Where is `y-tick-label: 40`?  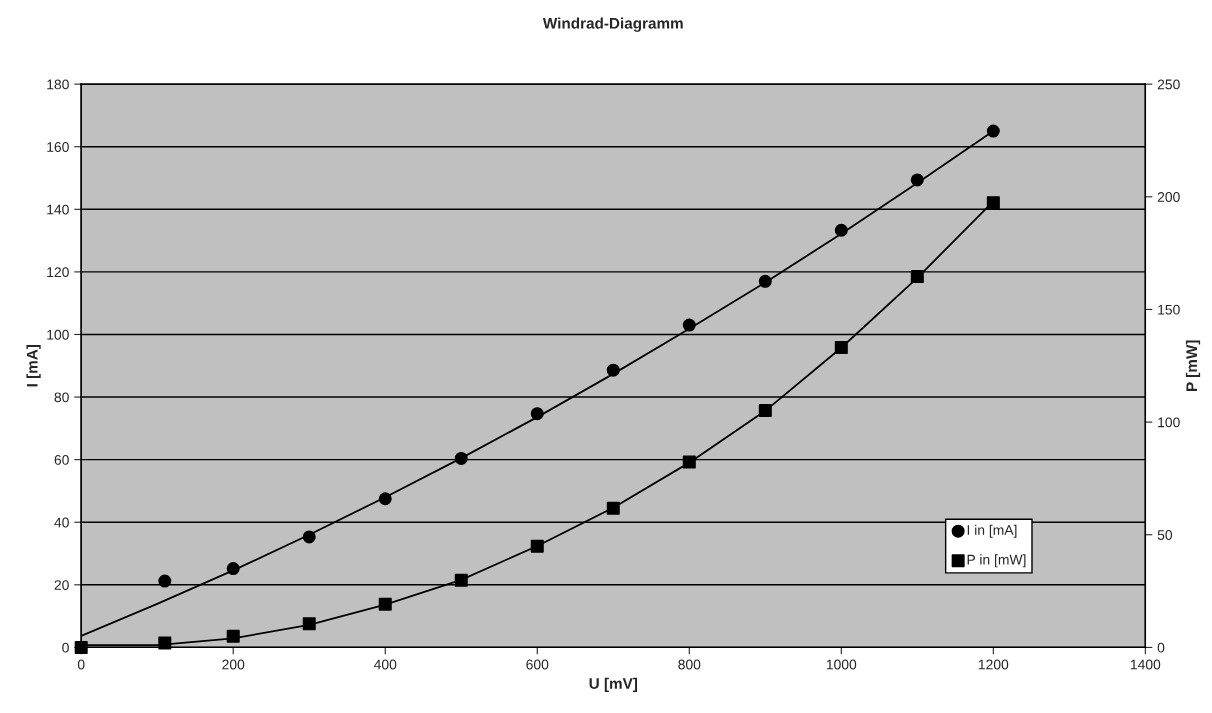
y-tick-label: 40 is located at coordinates (61, 522).